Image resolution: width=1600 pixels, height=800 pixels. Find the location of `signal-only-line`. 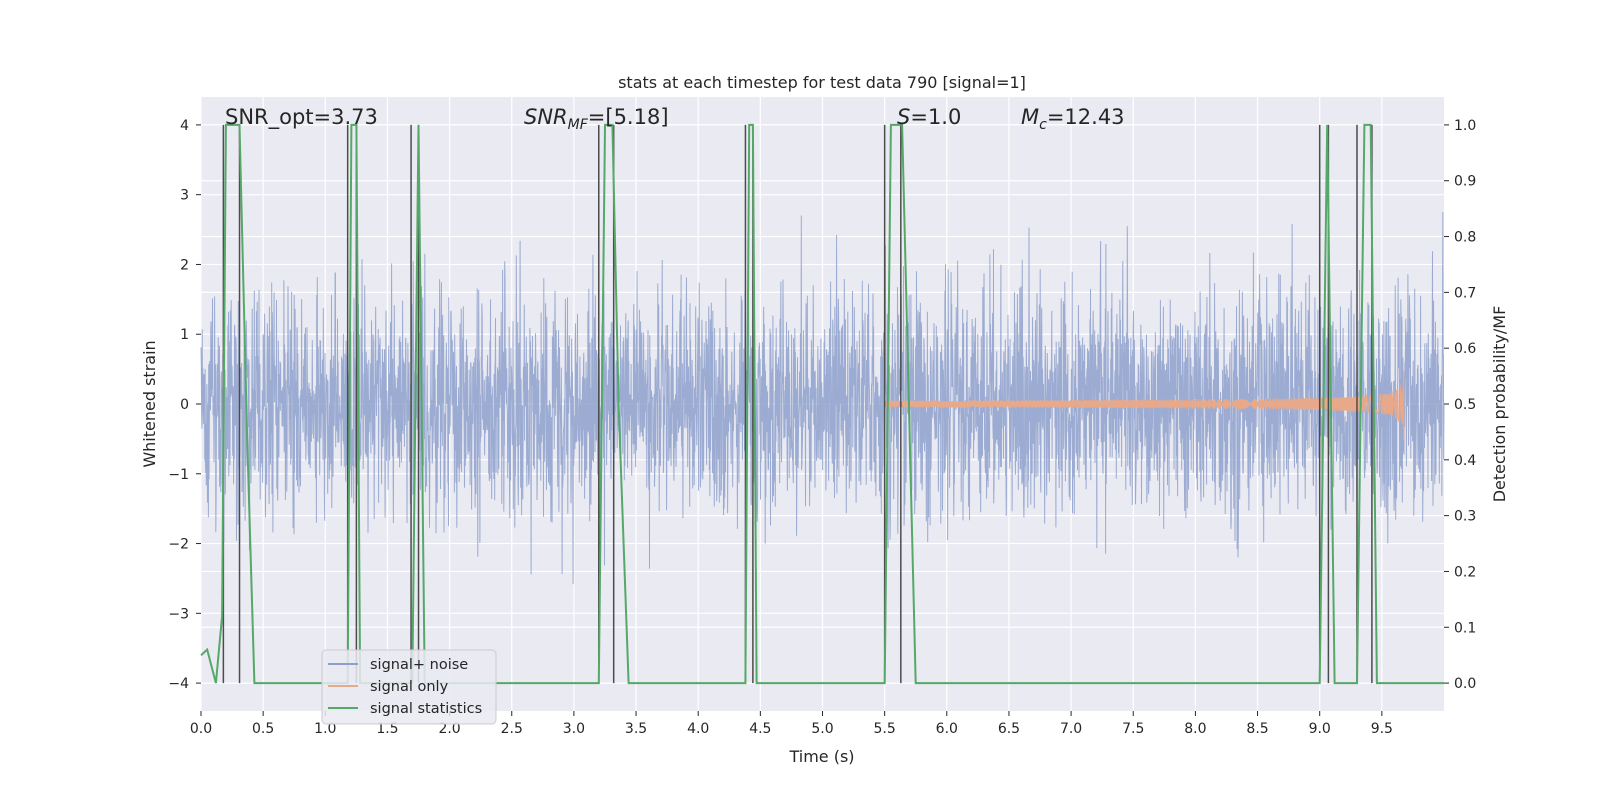

signal-only-line is located at coordinates (1144, 405).